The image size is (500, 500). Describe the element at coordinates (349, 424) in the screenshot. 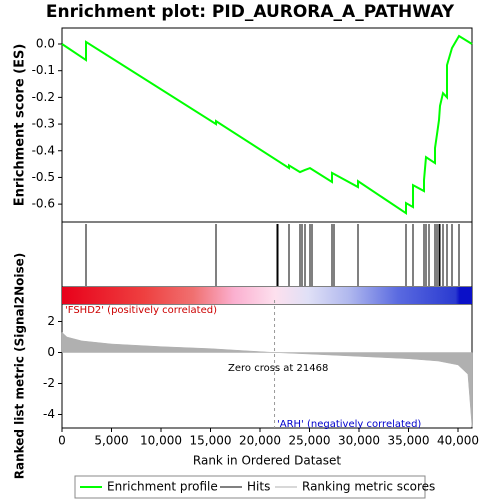

I see `annotation: 'ARH' (negatively correlated)` at that location.